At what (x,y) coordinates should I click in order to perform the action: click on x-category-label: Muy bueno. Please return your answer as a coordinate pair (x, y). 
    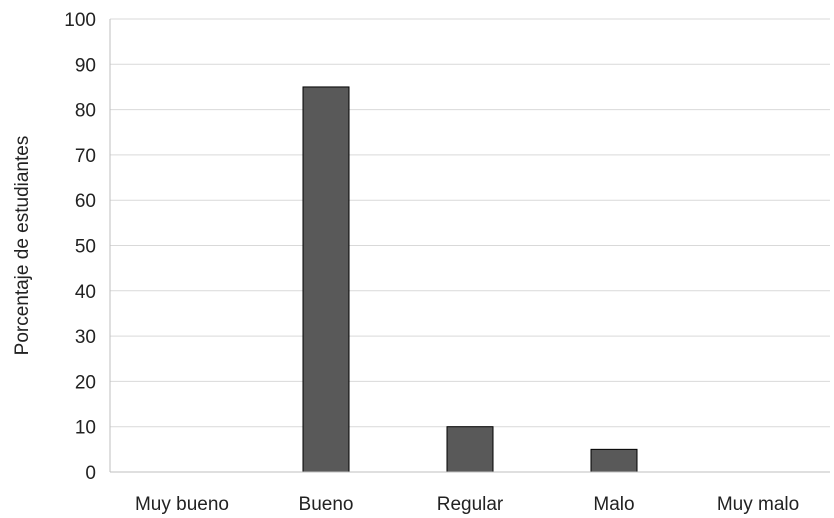
    Looking at the image, I should click on (182, 504).